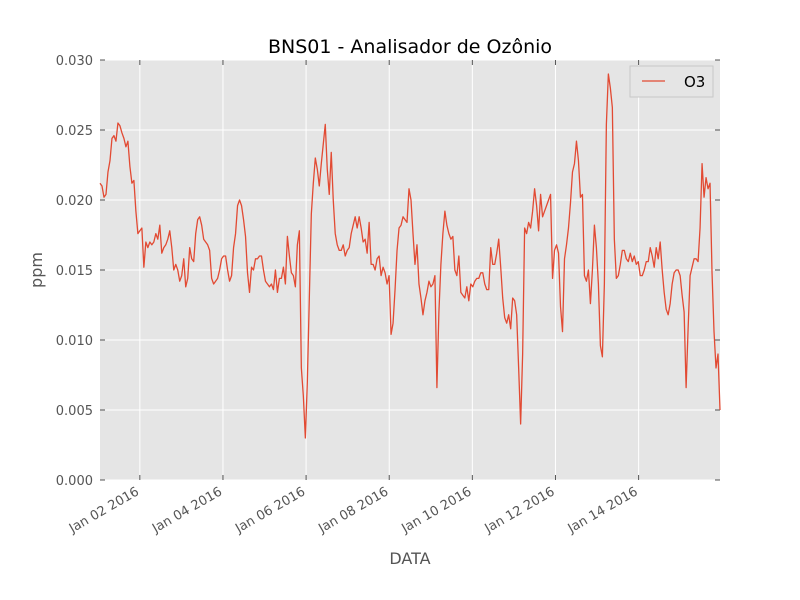 The width and height of the screenshot is (800, 600). Describe the element at coordinates (74, 481) in the screenshot. I see `y-tick-label: 0.000` at that location.